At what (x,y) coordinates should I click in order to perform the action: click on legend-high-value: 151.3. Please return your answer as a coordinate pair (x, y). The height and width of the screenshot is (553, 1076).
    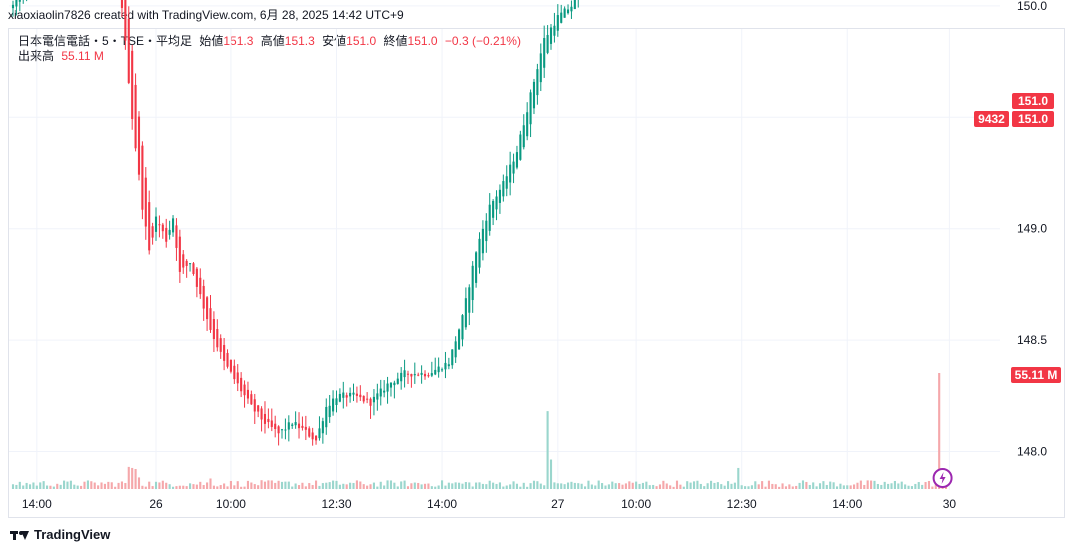
    Looking at the image, I should click on (299, 41).